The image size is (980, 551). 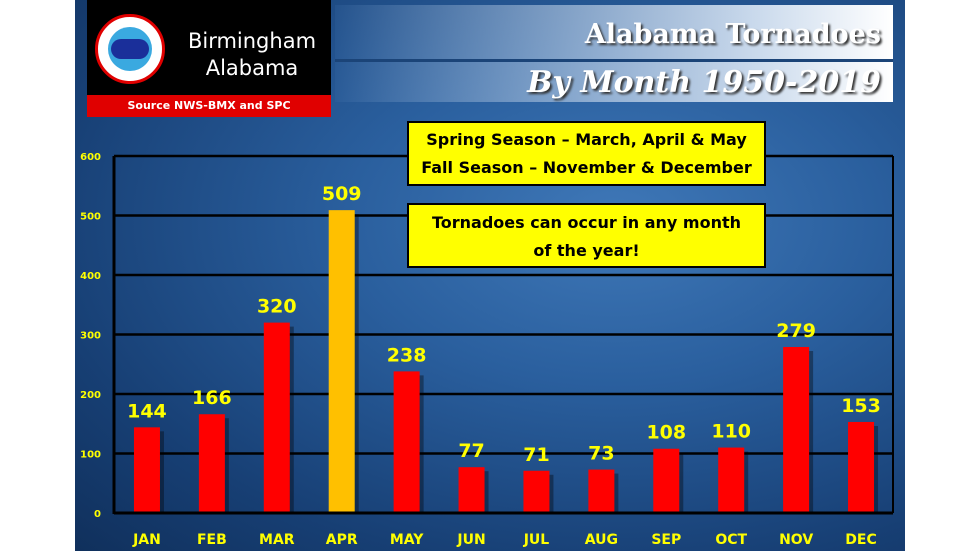 I want to click on bar-oct, so click(x=731, y=480).